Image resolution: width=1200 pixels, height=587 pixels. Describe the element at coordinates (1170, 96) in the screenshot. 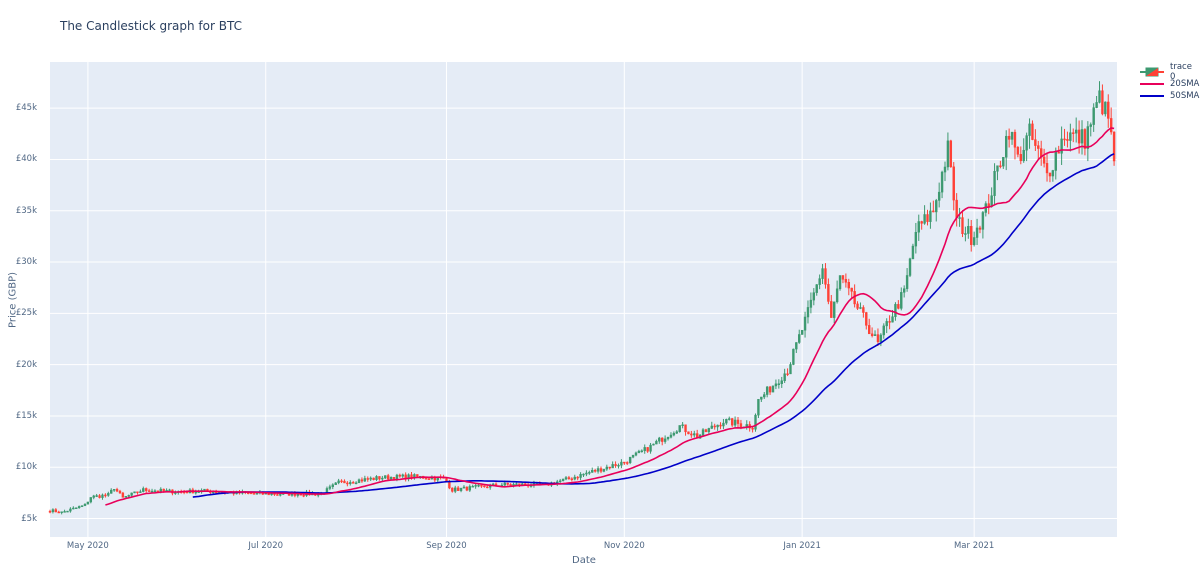

I see `legend-item-50sma: 50SMA` at that location.